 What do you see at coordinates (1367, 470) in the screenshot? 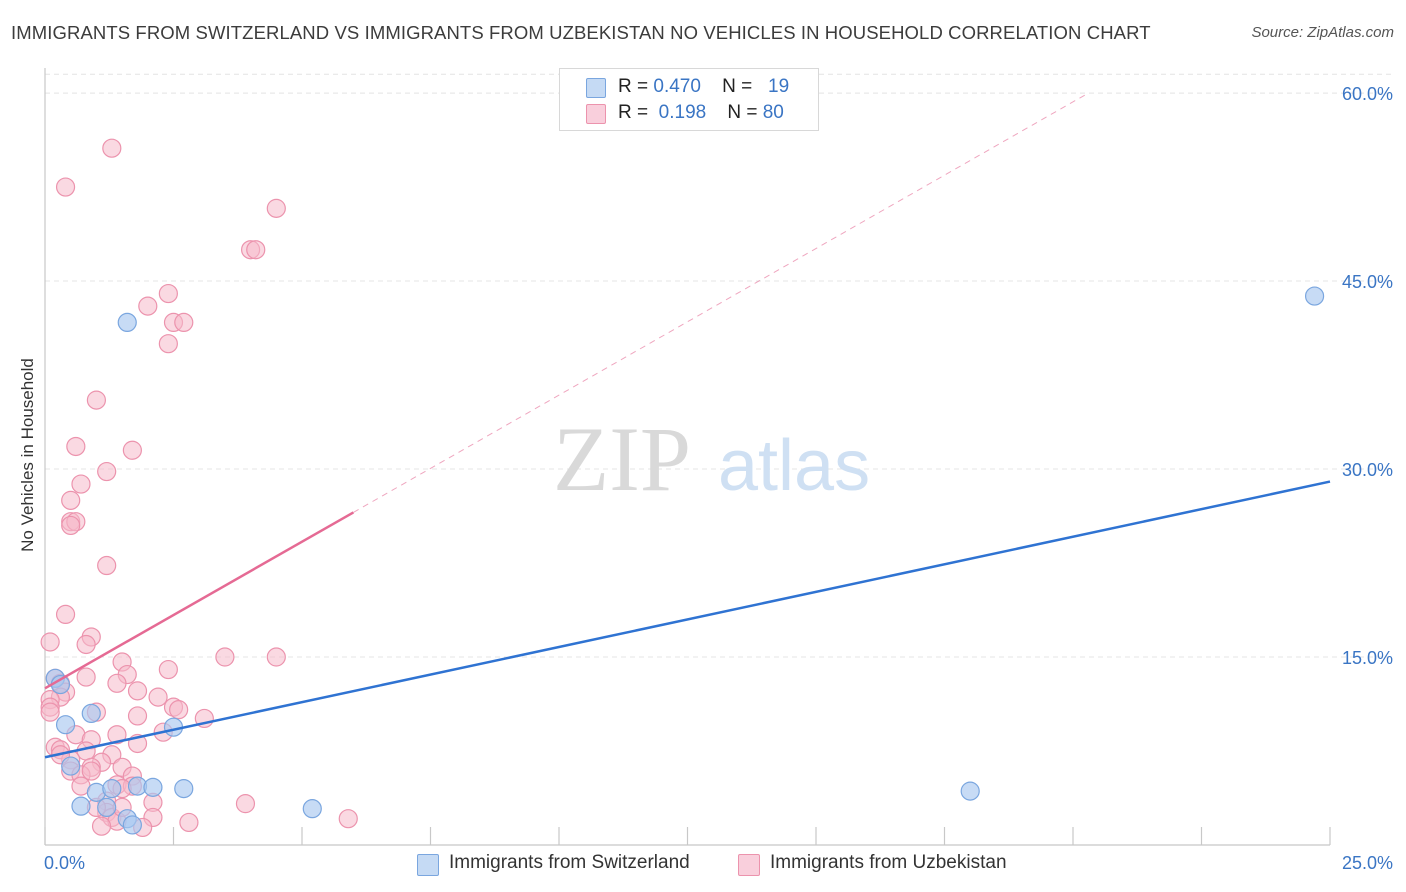
I see `y-tick-label: 30.0%` at bounding box center [1367, 470].